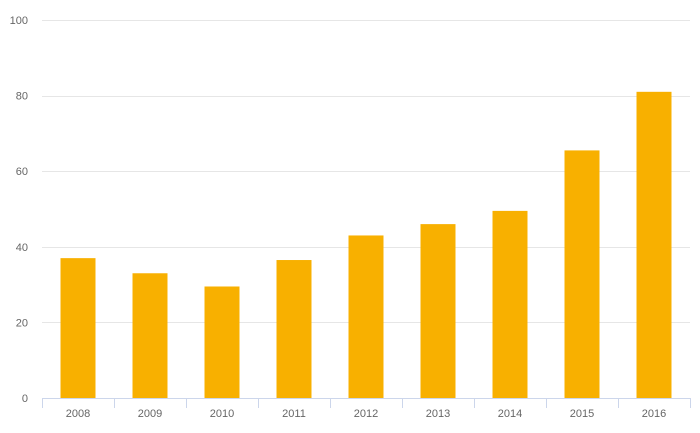  What do you see at coordinates (22, 97) in the screenshot?
I see `y-tick-label-80: 80` at bounding box center [22, 97].